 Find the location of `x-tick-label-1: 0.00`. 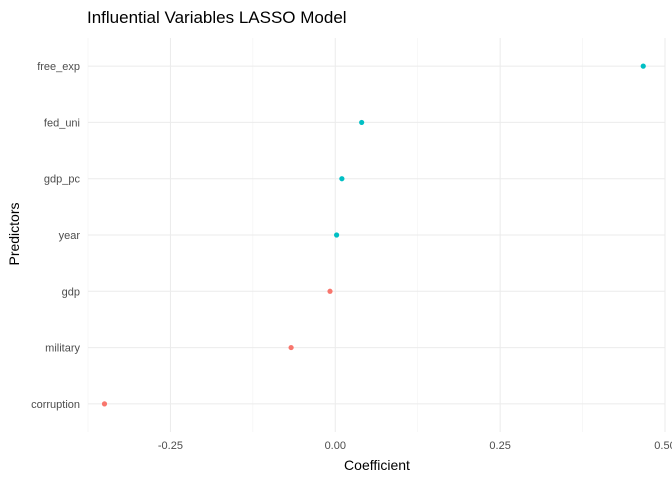

x-tick-label-1: 0.00 is located at coordinates (335, 446).